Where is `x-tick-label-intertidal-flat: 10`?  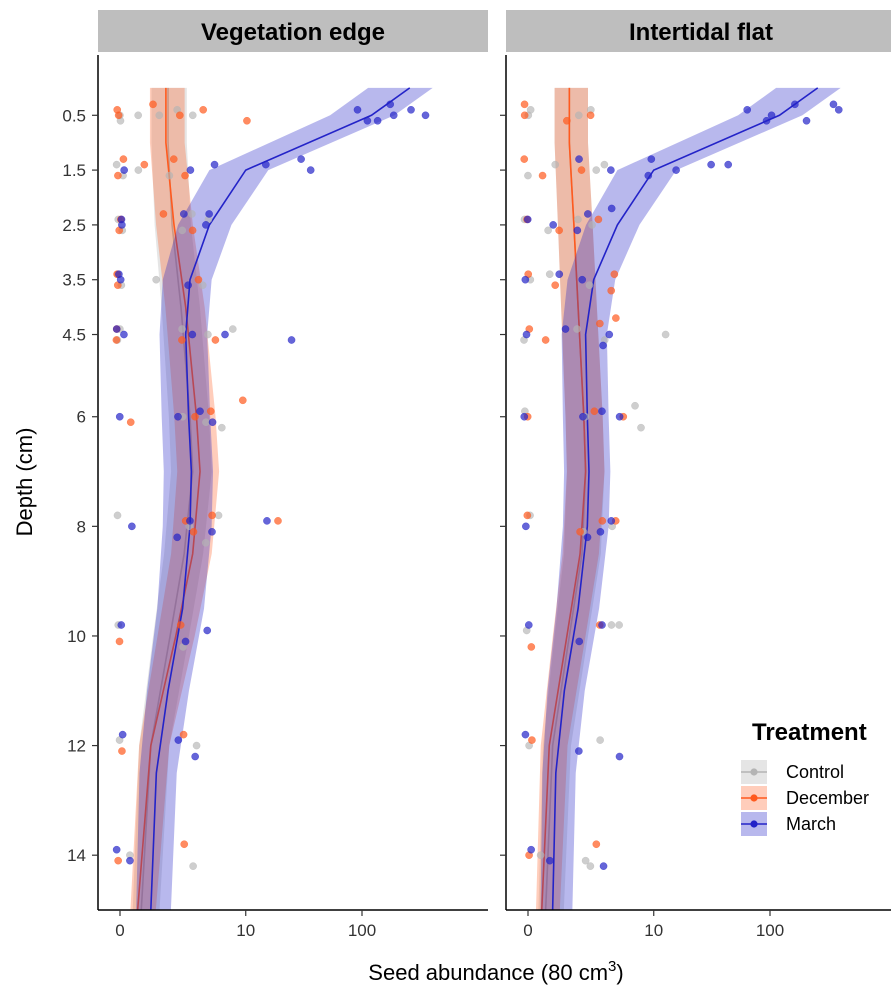
x-tick-label-intertidal-flat: 10 is located at coordinates (653, 930).